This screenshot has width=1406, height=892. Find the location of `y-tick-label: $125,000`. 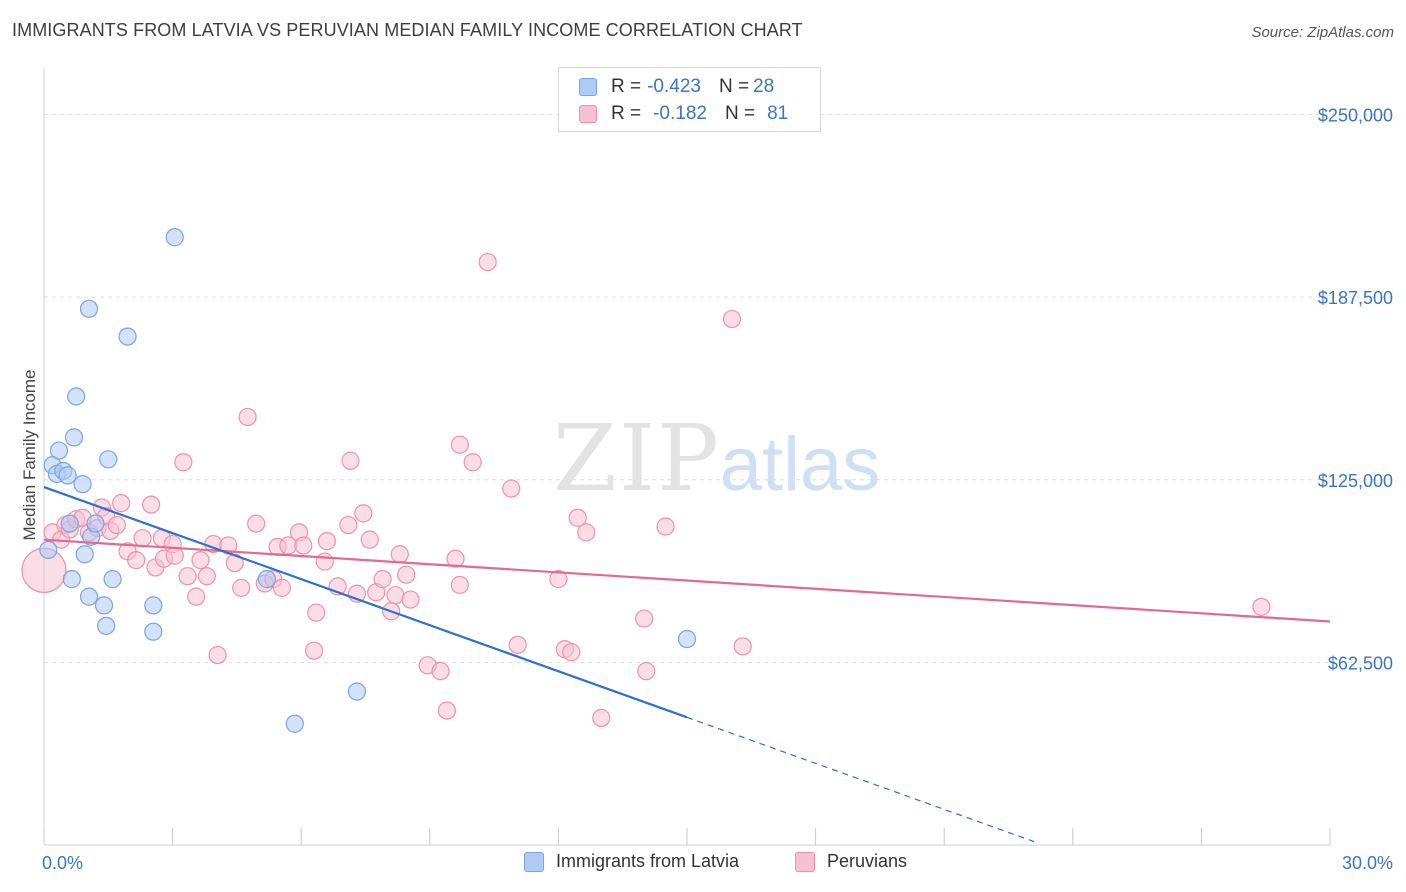

y-tick-label: $125,000 is located at coordinates (1355, 481).